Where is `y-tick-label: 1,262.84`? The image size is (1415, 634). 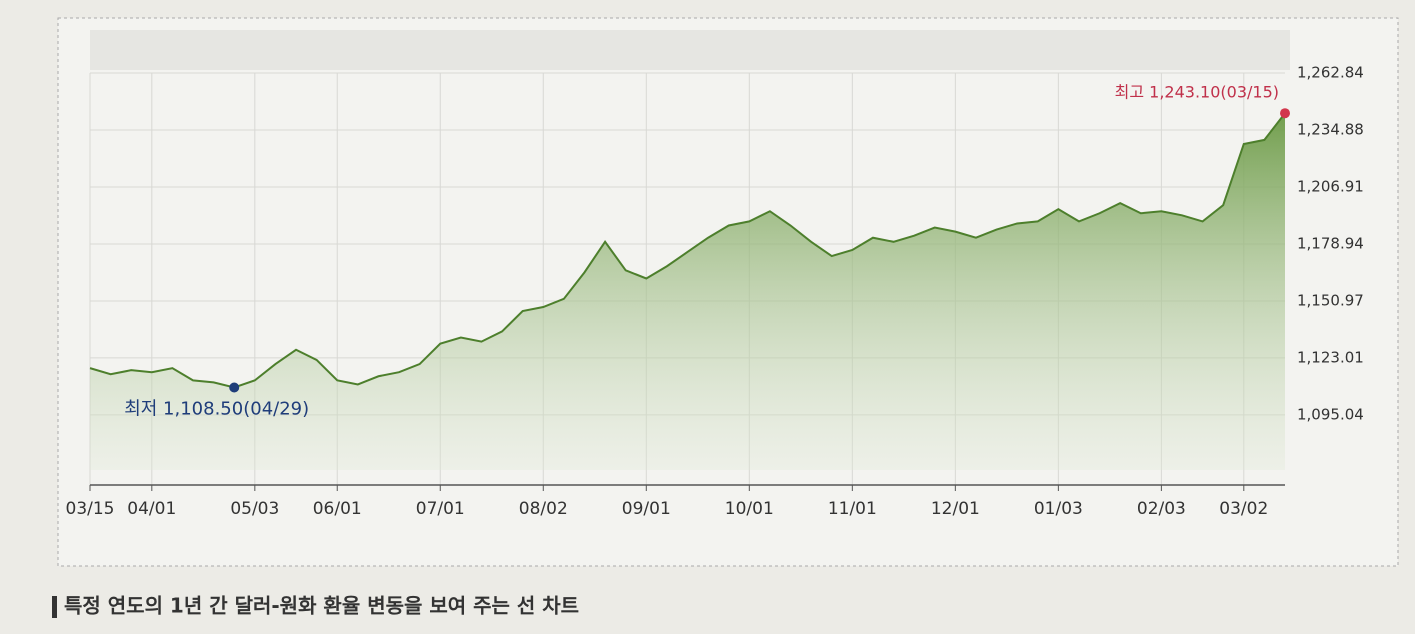
y-tick-label: 1,262.84 is located at coordinates (1330, 73).